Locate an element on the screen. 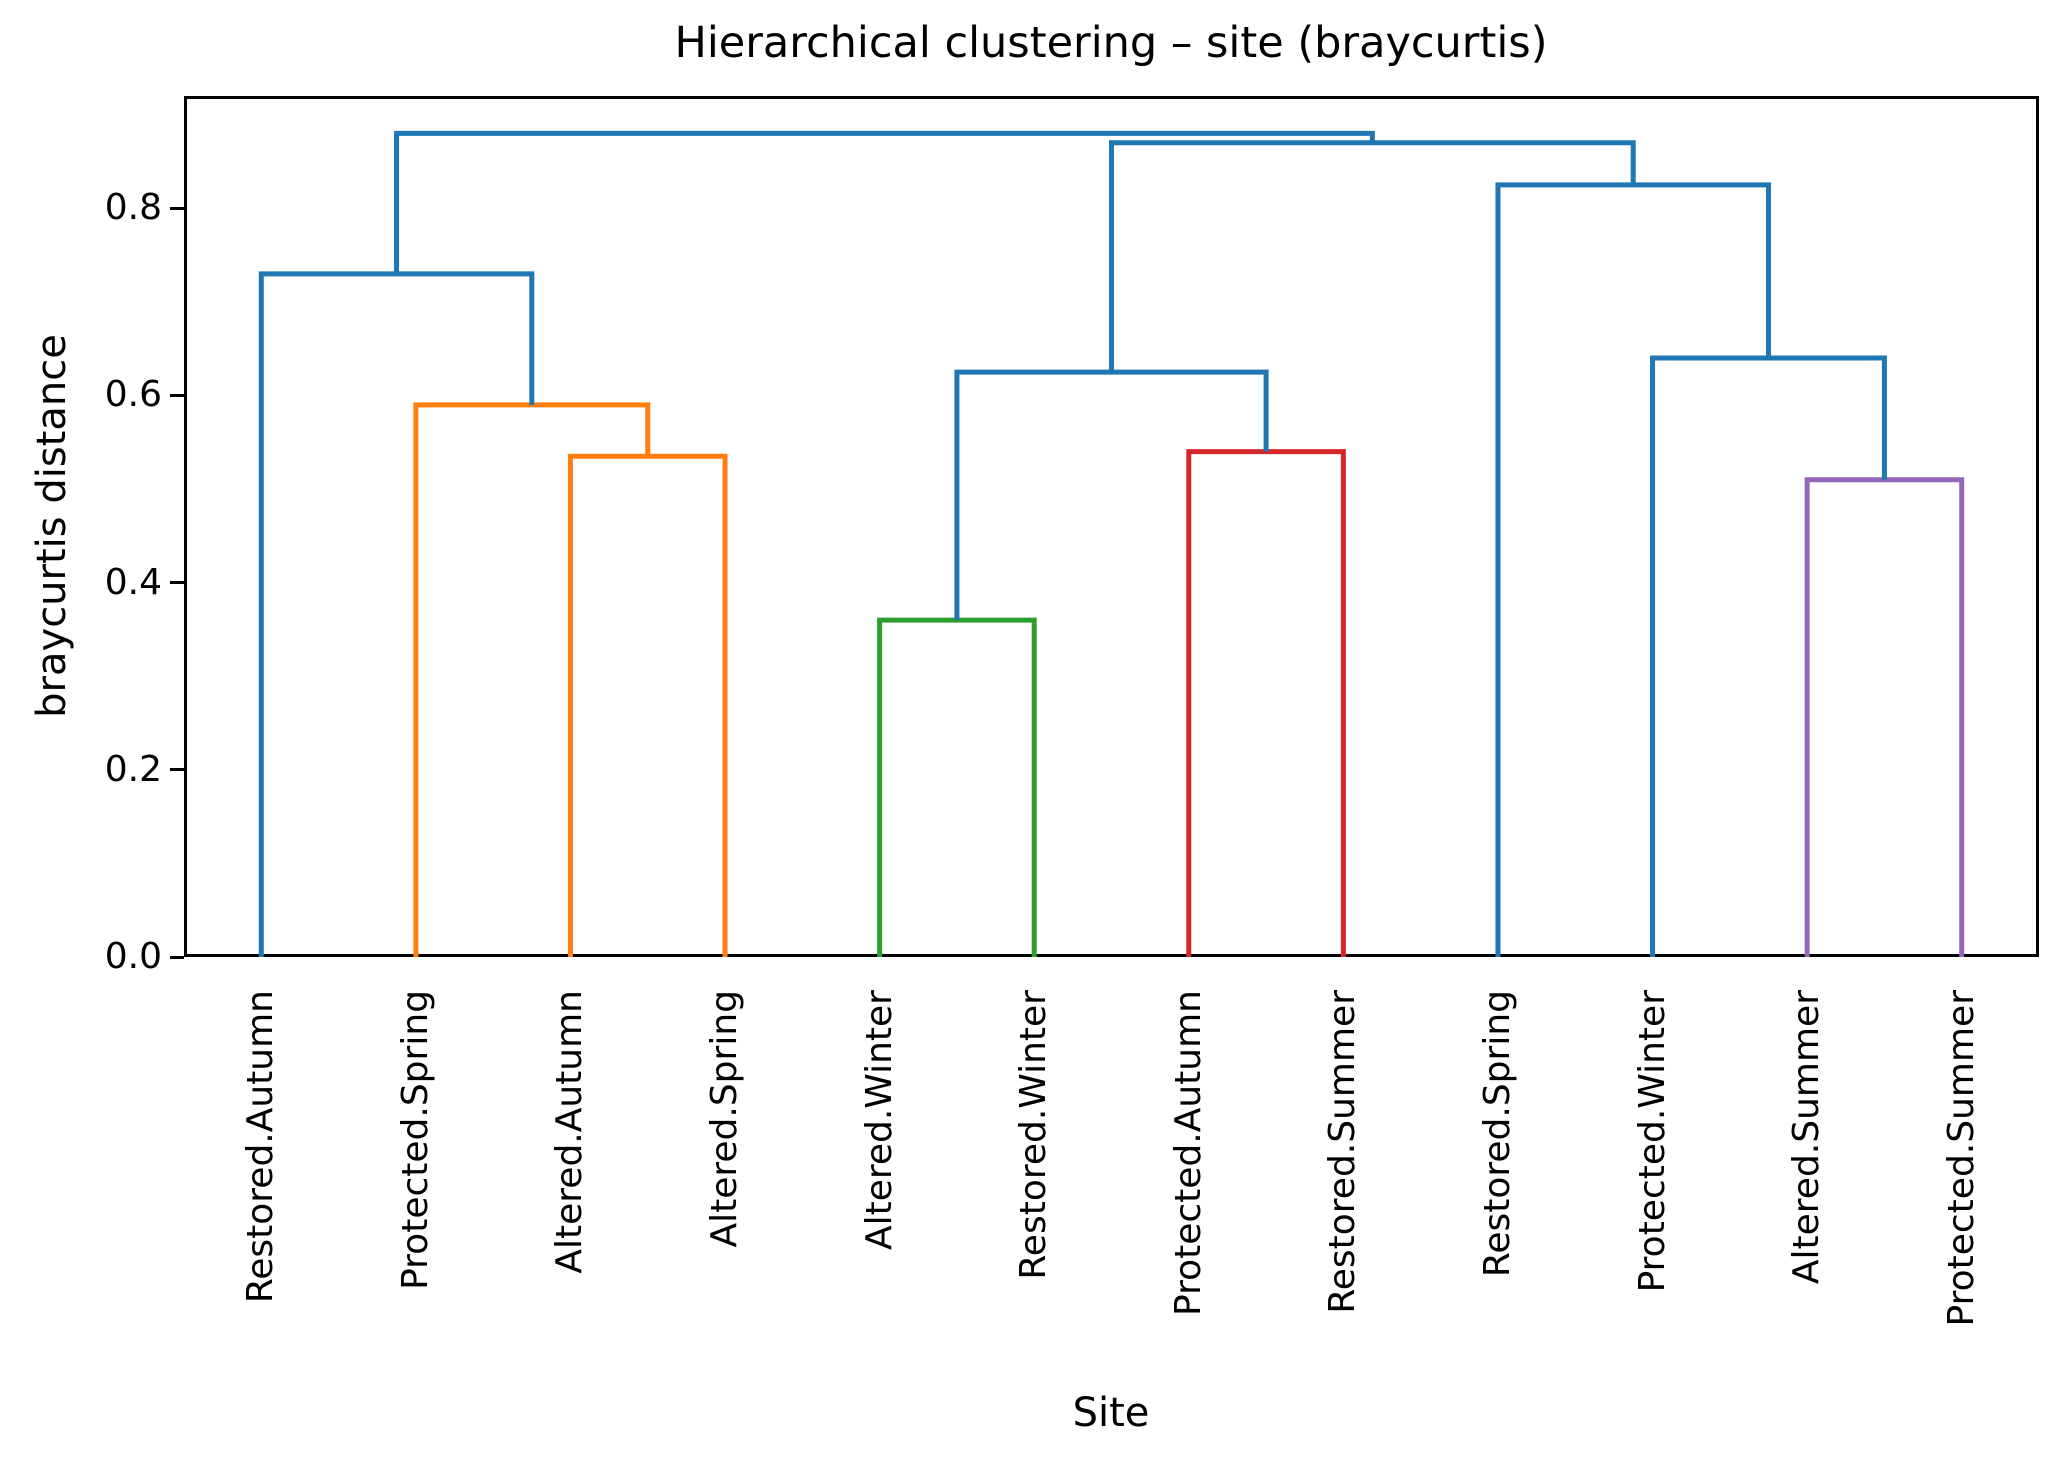 The width and height of the screenshot is (2070, 1465). y-tick-label: 0.4 is located at coordinates (133, 582).